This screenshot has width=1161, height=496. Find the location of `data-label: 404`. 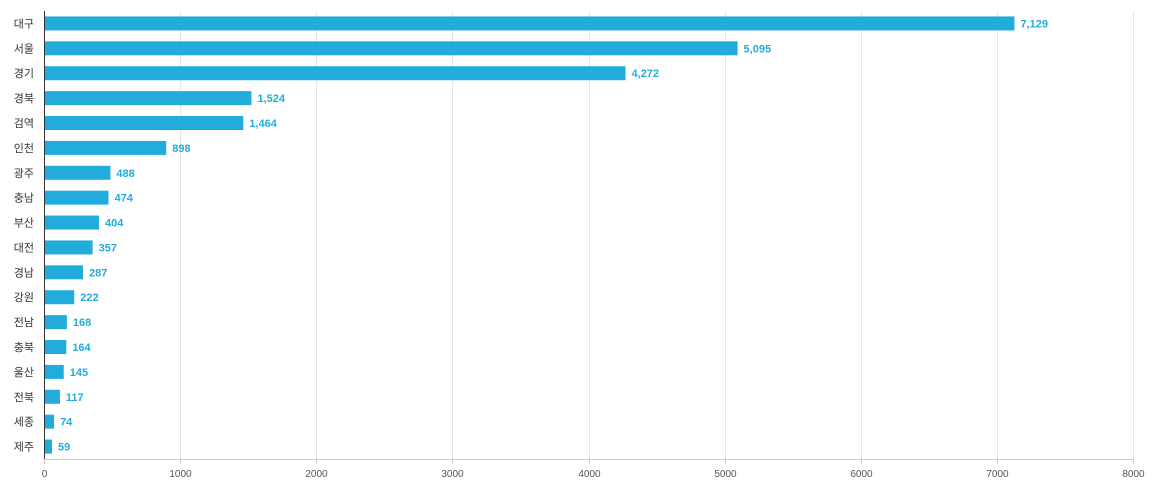

data-label: 404 is located at coordinates (114, 224).